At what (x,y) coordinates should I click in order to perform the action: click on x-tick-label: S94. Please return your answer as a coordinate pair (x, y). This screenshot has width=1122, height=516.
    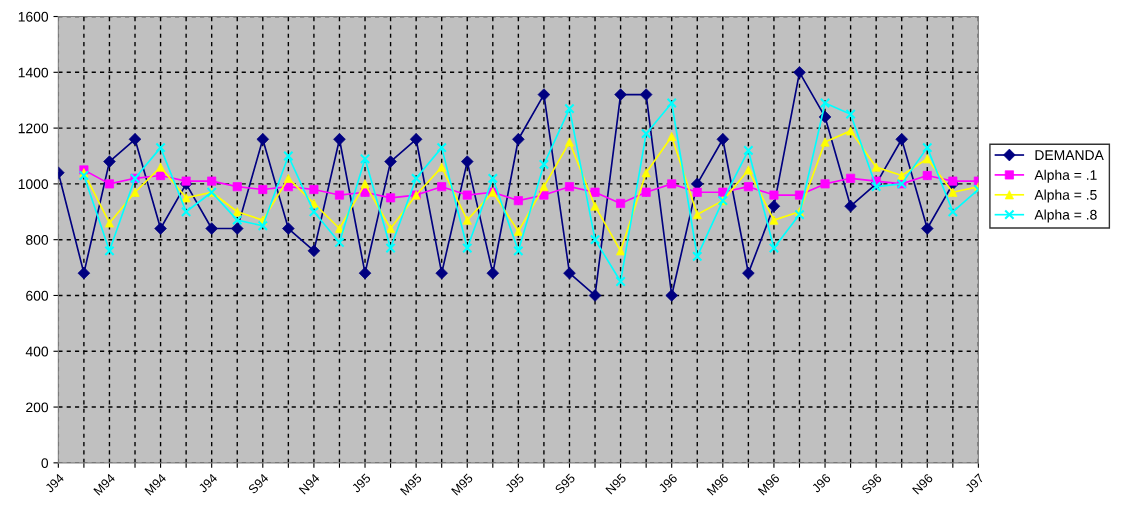
    Looking at the image, I should click on (258, 484).